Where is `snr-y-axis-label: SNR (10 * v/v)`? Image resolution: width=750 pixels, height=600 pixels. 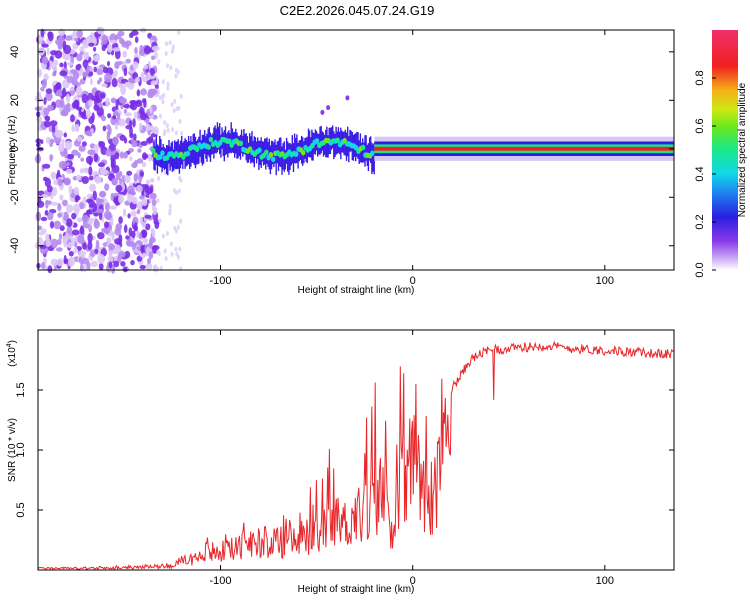 snr-y-axis-label: SNR (10 * v/v) is located at coordinates (12, 450).